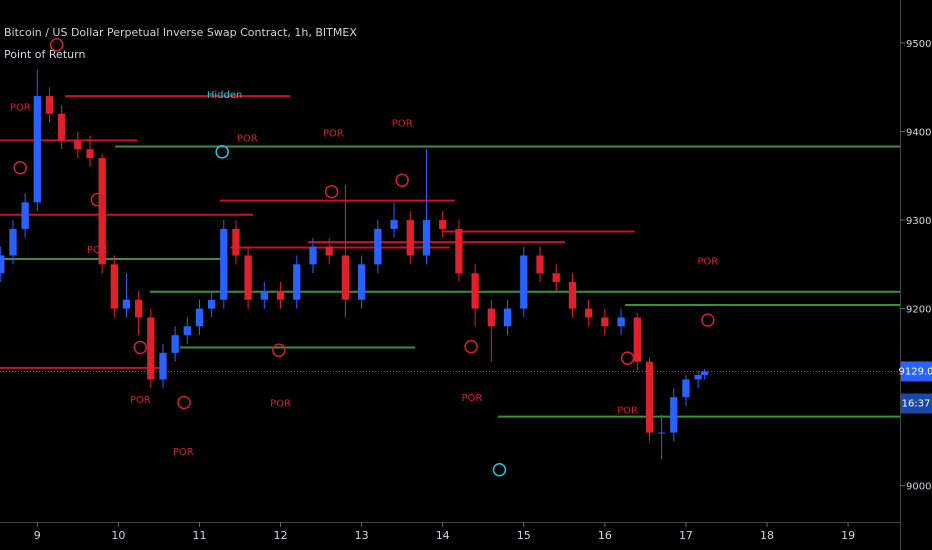 Image resolution: width=932 pixels, height=550 pixels. I want to click on countdown-box, so click(916, 403).